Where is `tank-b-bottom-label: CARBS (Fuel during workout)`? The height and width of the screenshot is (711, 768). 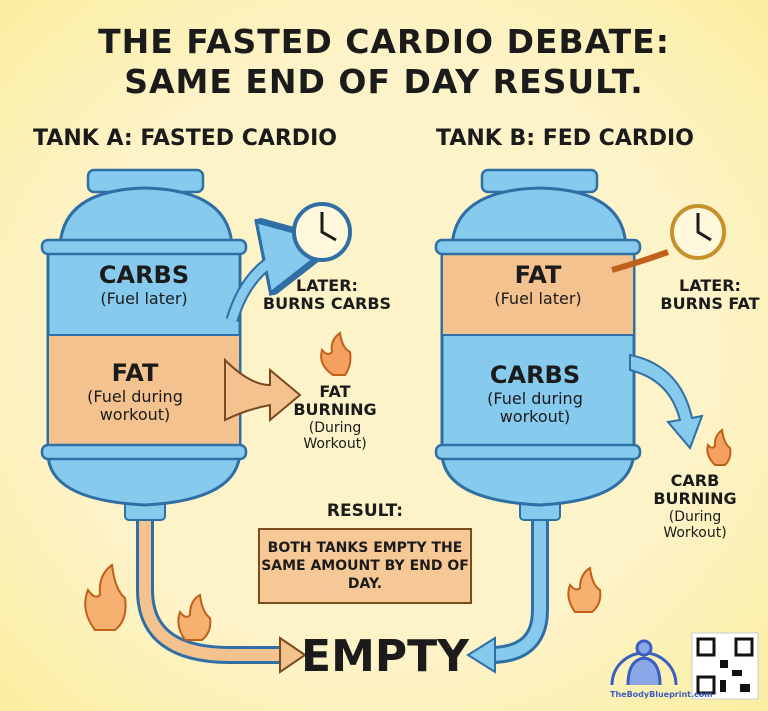 tank-b-bottom-label: CARBS (Fuel during workout) is located at coordinates (535, 393).